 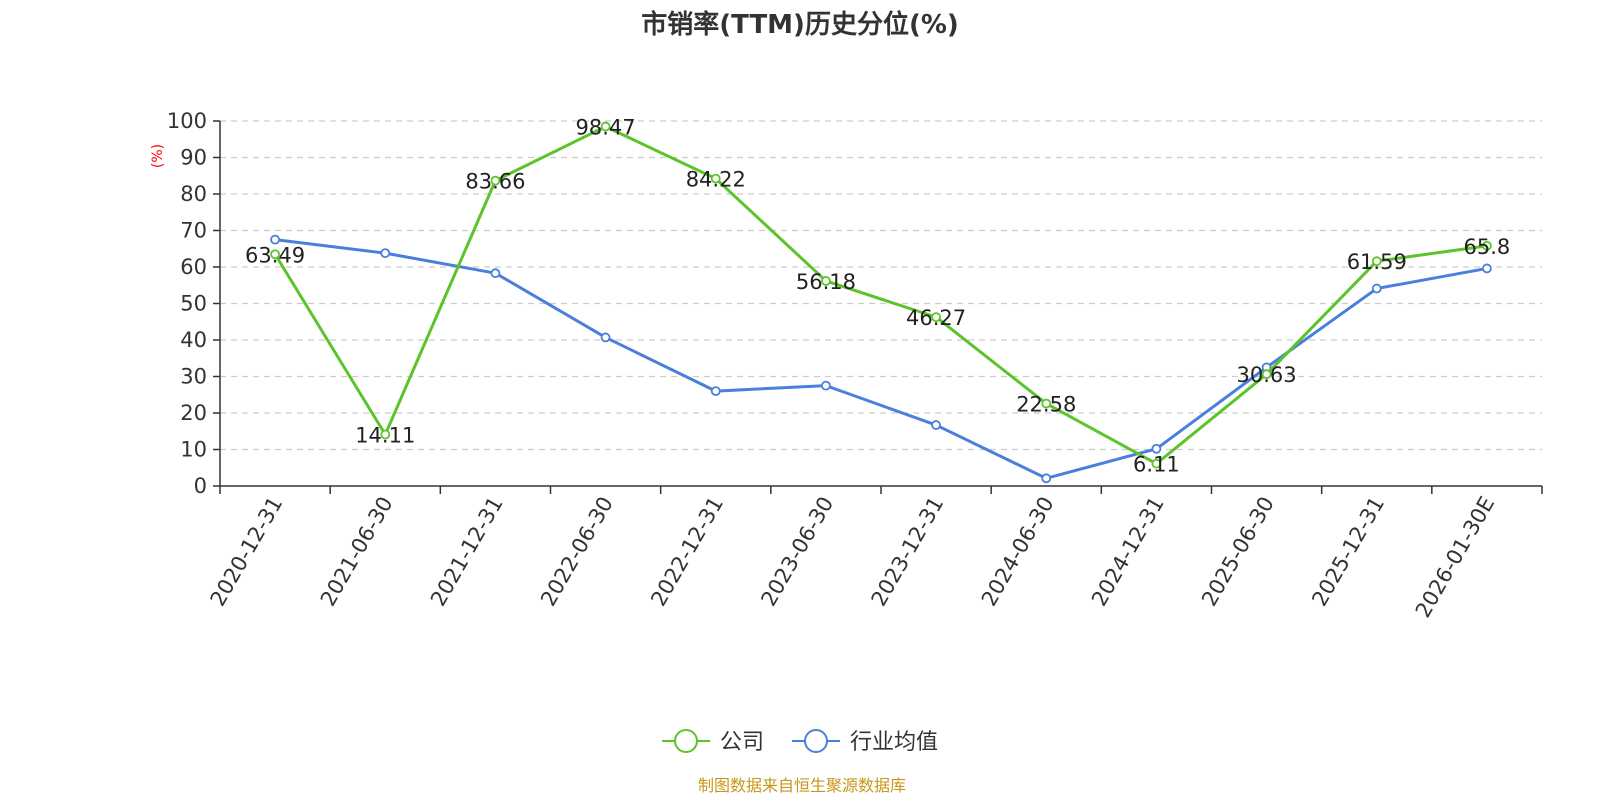 What do you see at coordinates (1348, 552) in the screenshot?
I see `x-tick-label: 2025-12-31` at bounding box center [1348, 552].